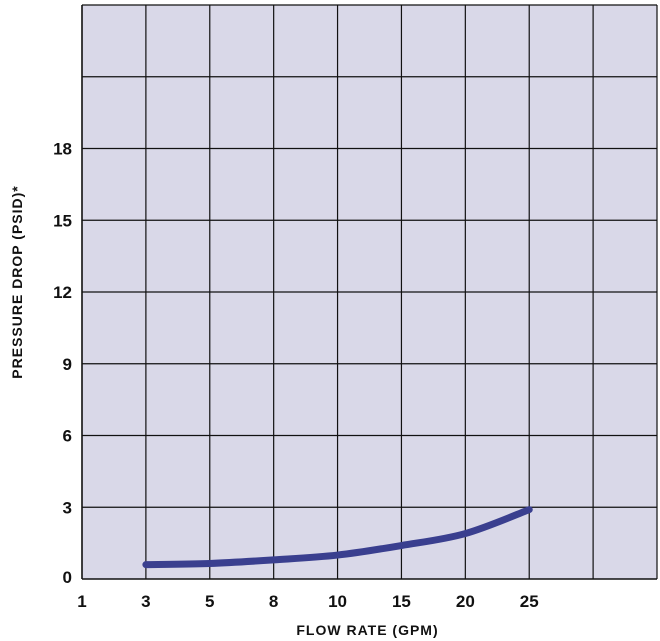  I want to click on x-tick-label: 1, so click(81, 601).